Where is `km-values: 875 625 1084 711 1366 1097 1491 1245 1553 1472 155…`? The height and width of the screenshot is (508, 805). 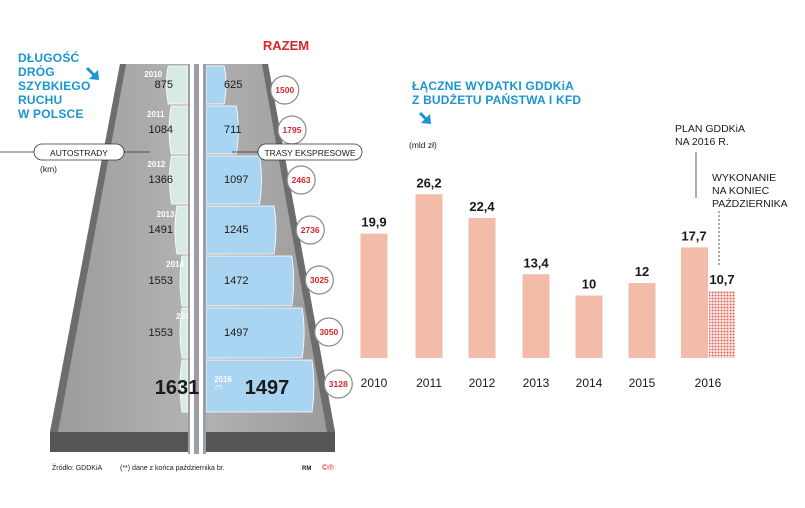 km-values: 875 625 1084 711 1366 1097 1491 1245 1553 1472 155… is located at coordinates (219, 239).